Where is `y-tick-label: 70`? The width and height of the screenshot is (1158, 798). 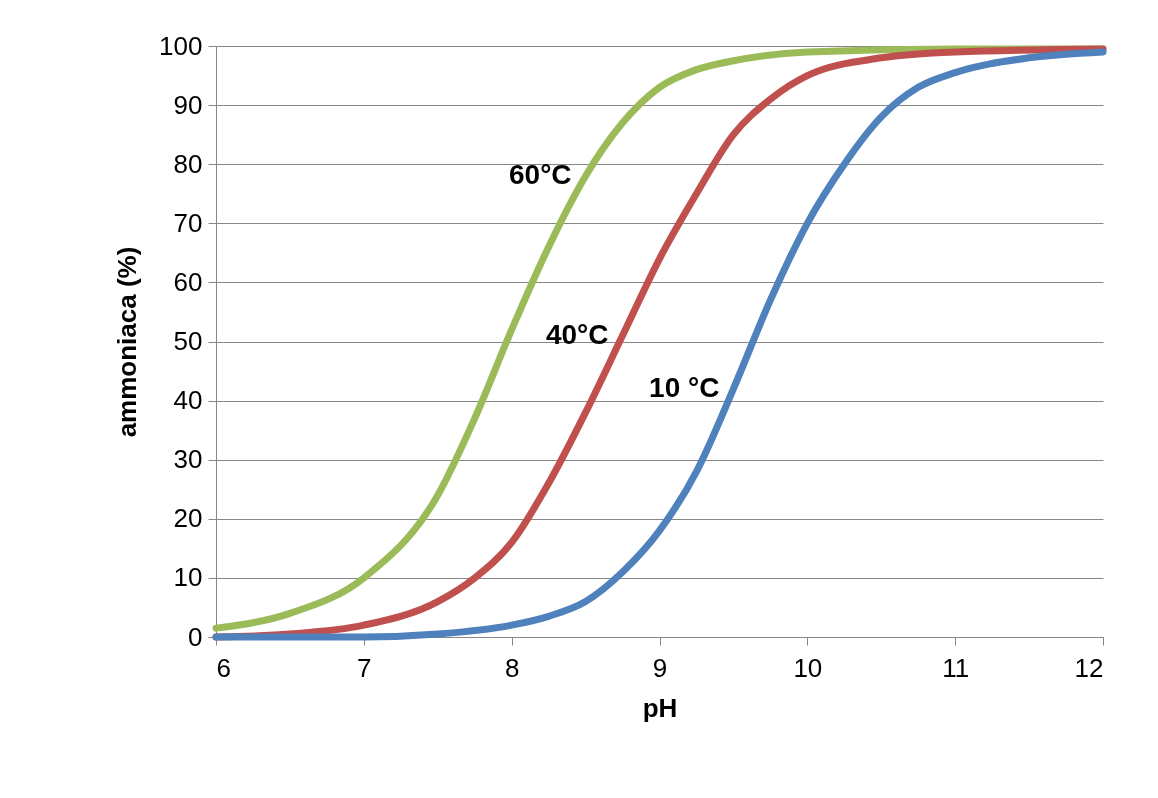 y-tick-label: 70 is located at coordinates (188, 222).